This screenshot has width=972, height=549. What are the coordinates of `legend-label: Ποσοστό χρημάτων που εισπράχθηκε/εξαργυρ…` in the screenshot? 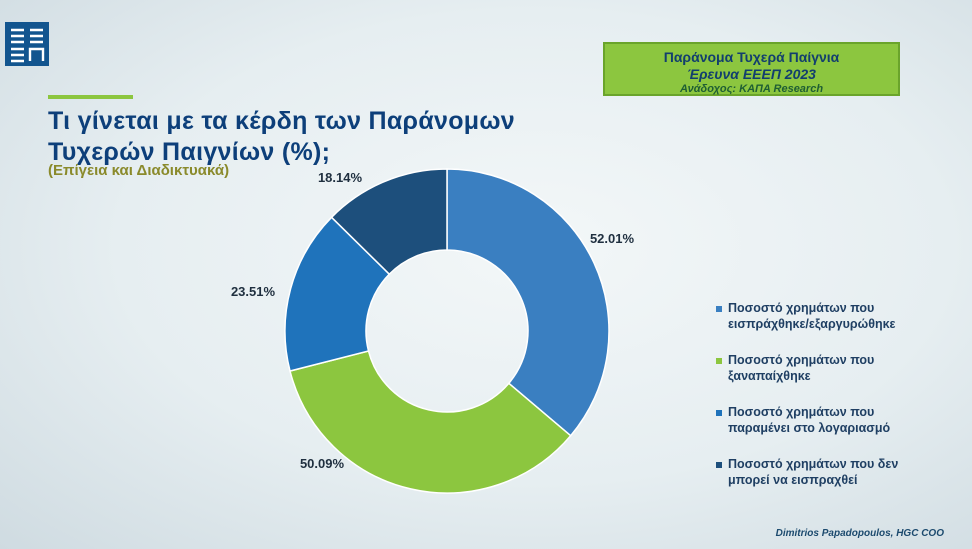 It's located at (812, 316).